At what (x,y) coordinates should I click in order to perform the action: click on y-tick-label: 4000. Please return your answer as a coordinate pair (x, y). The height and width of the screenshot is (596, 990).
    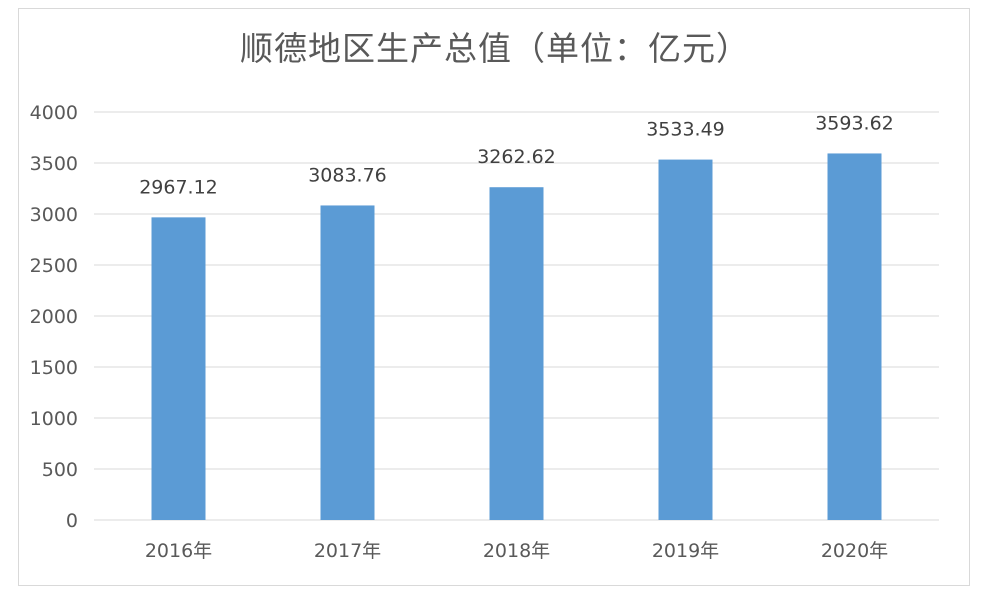
    Looking at the image, I should click on (54, 113).